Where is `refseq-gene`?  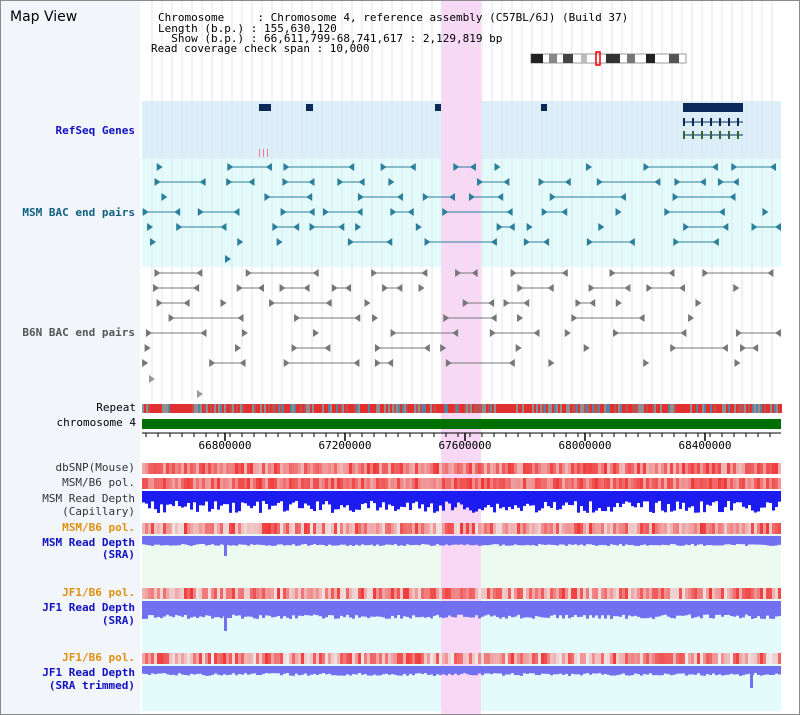
refseq-gene is located at coordinates (309, 107).